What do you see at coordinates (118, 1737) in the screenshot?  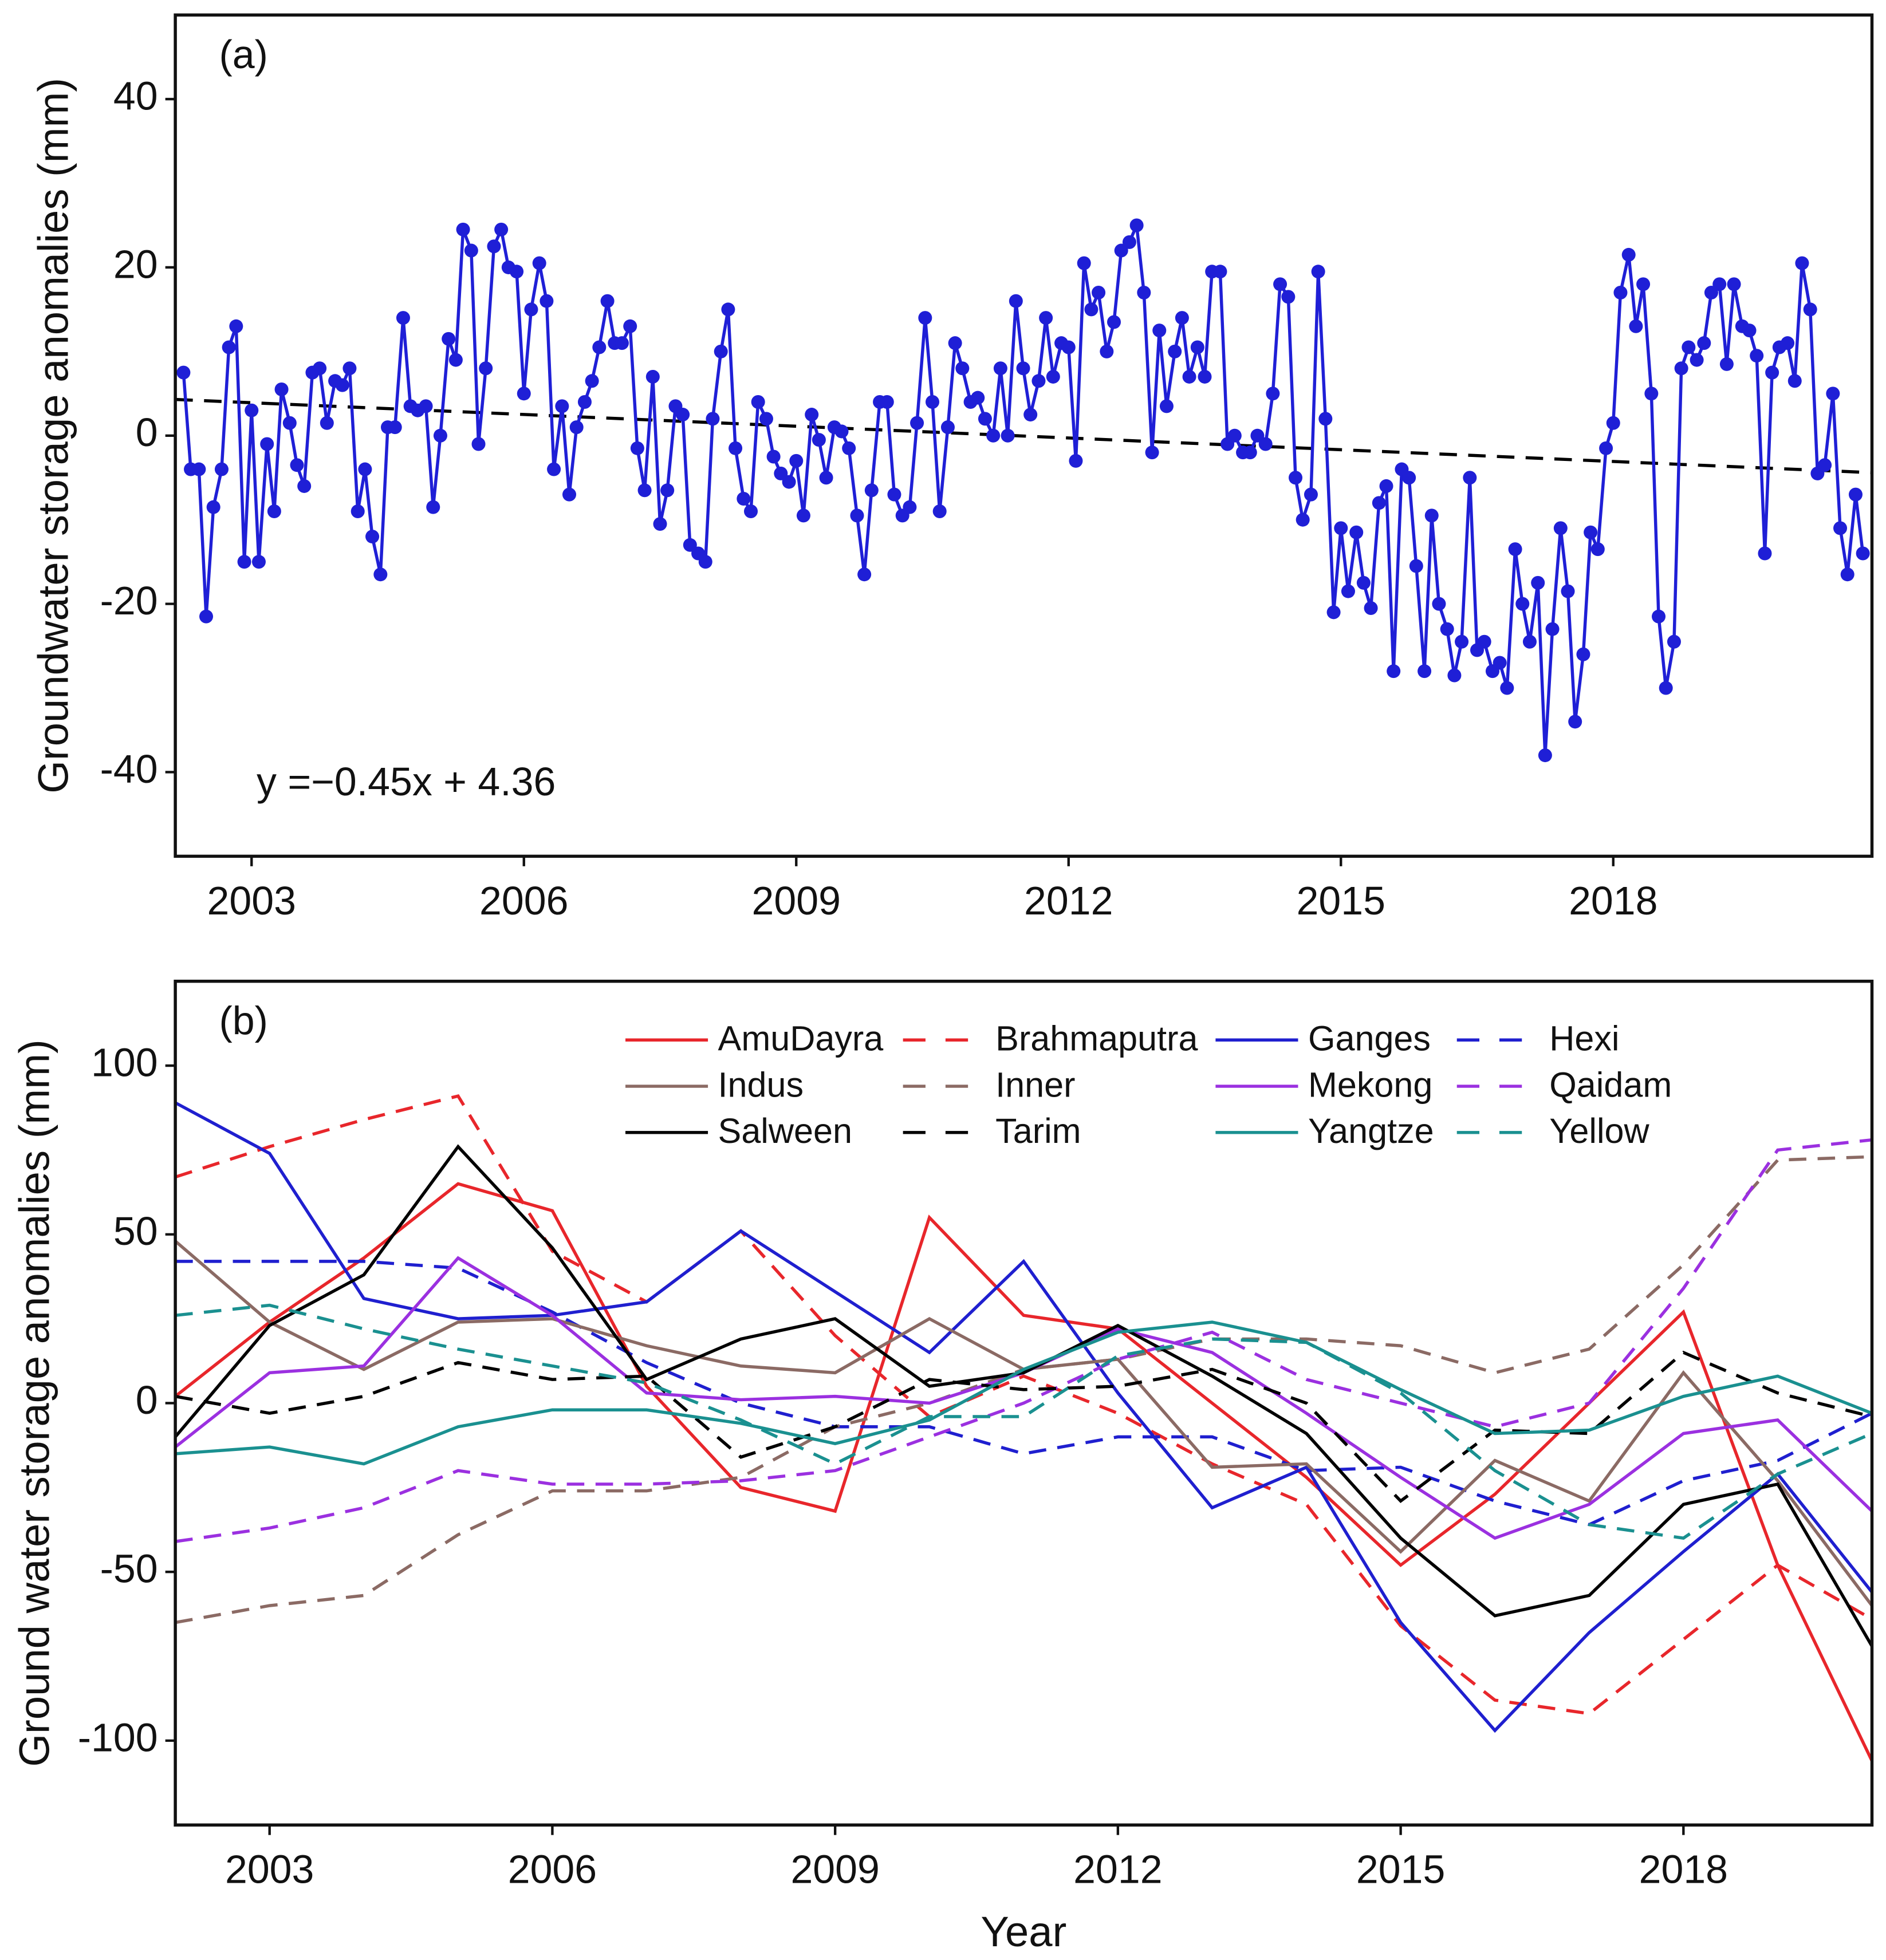 I see `y-tick-label: -100` at bounding box center [118, 1737].